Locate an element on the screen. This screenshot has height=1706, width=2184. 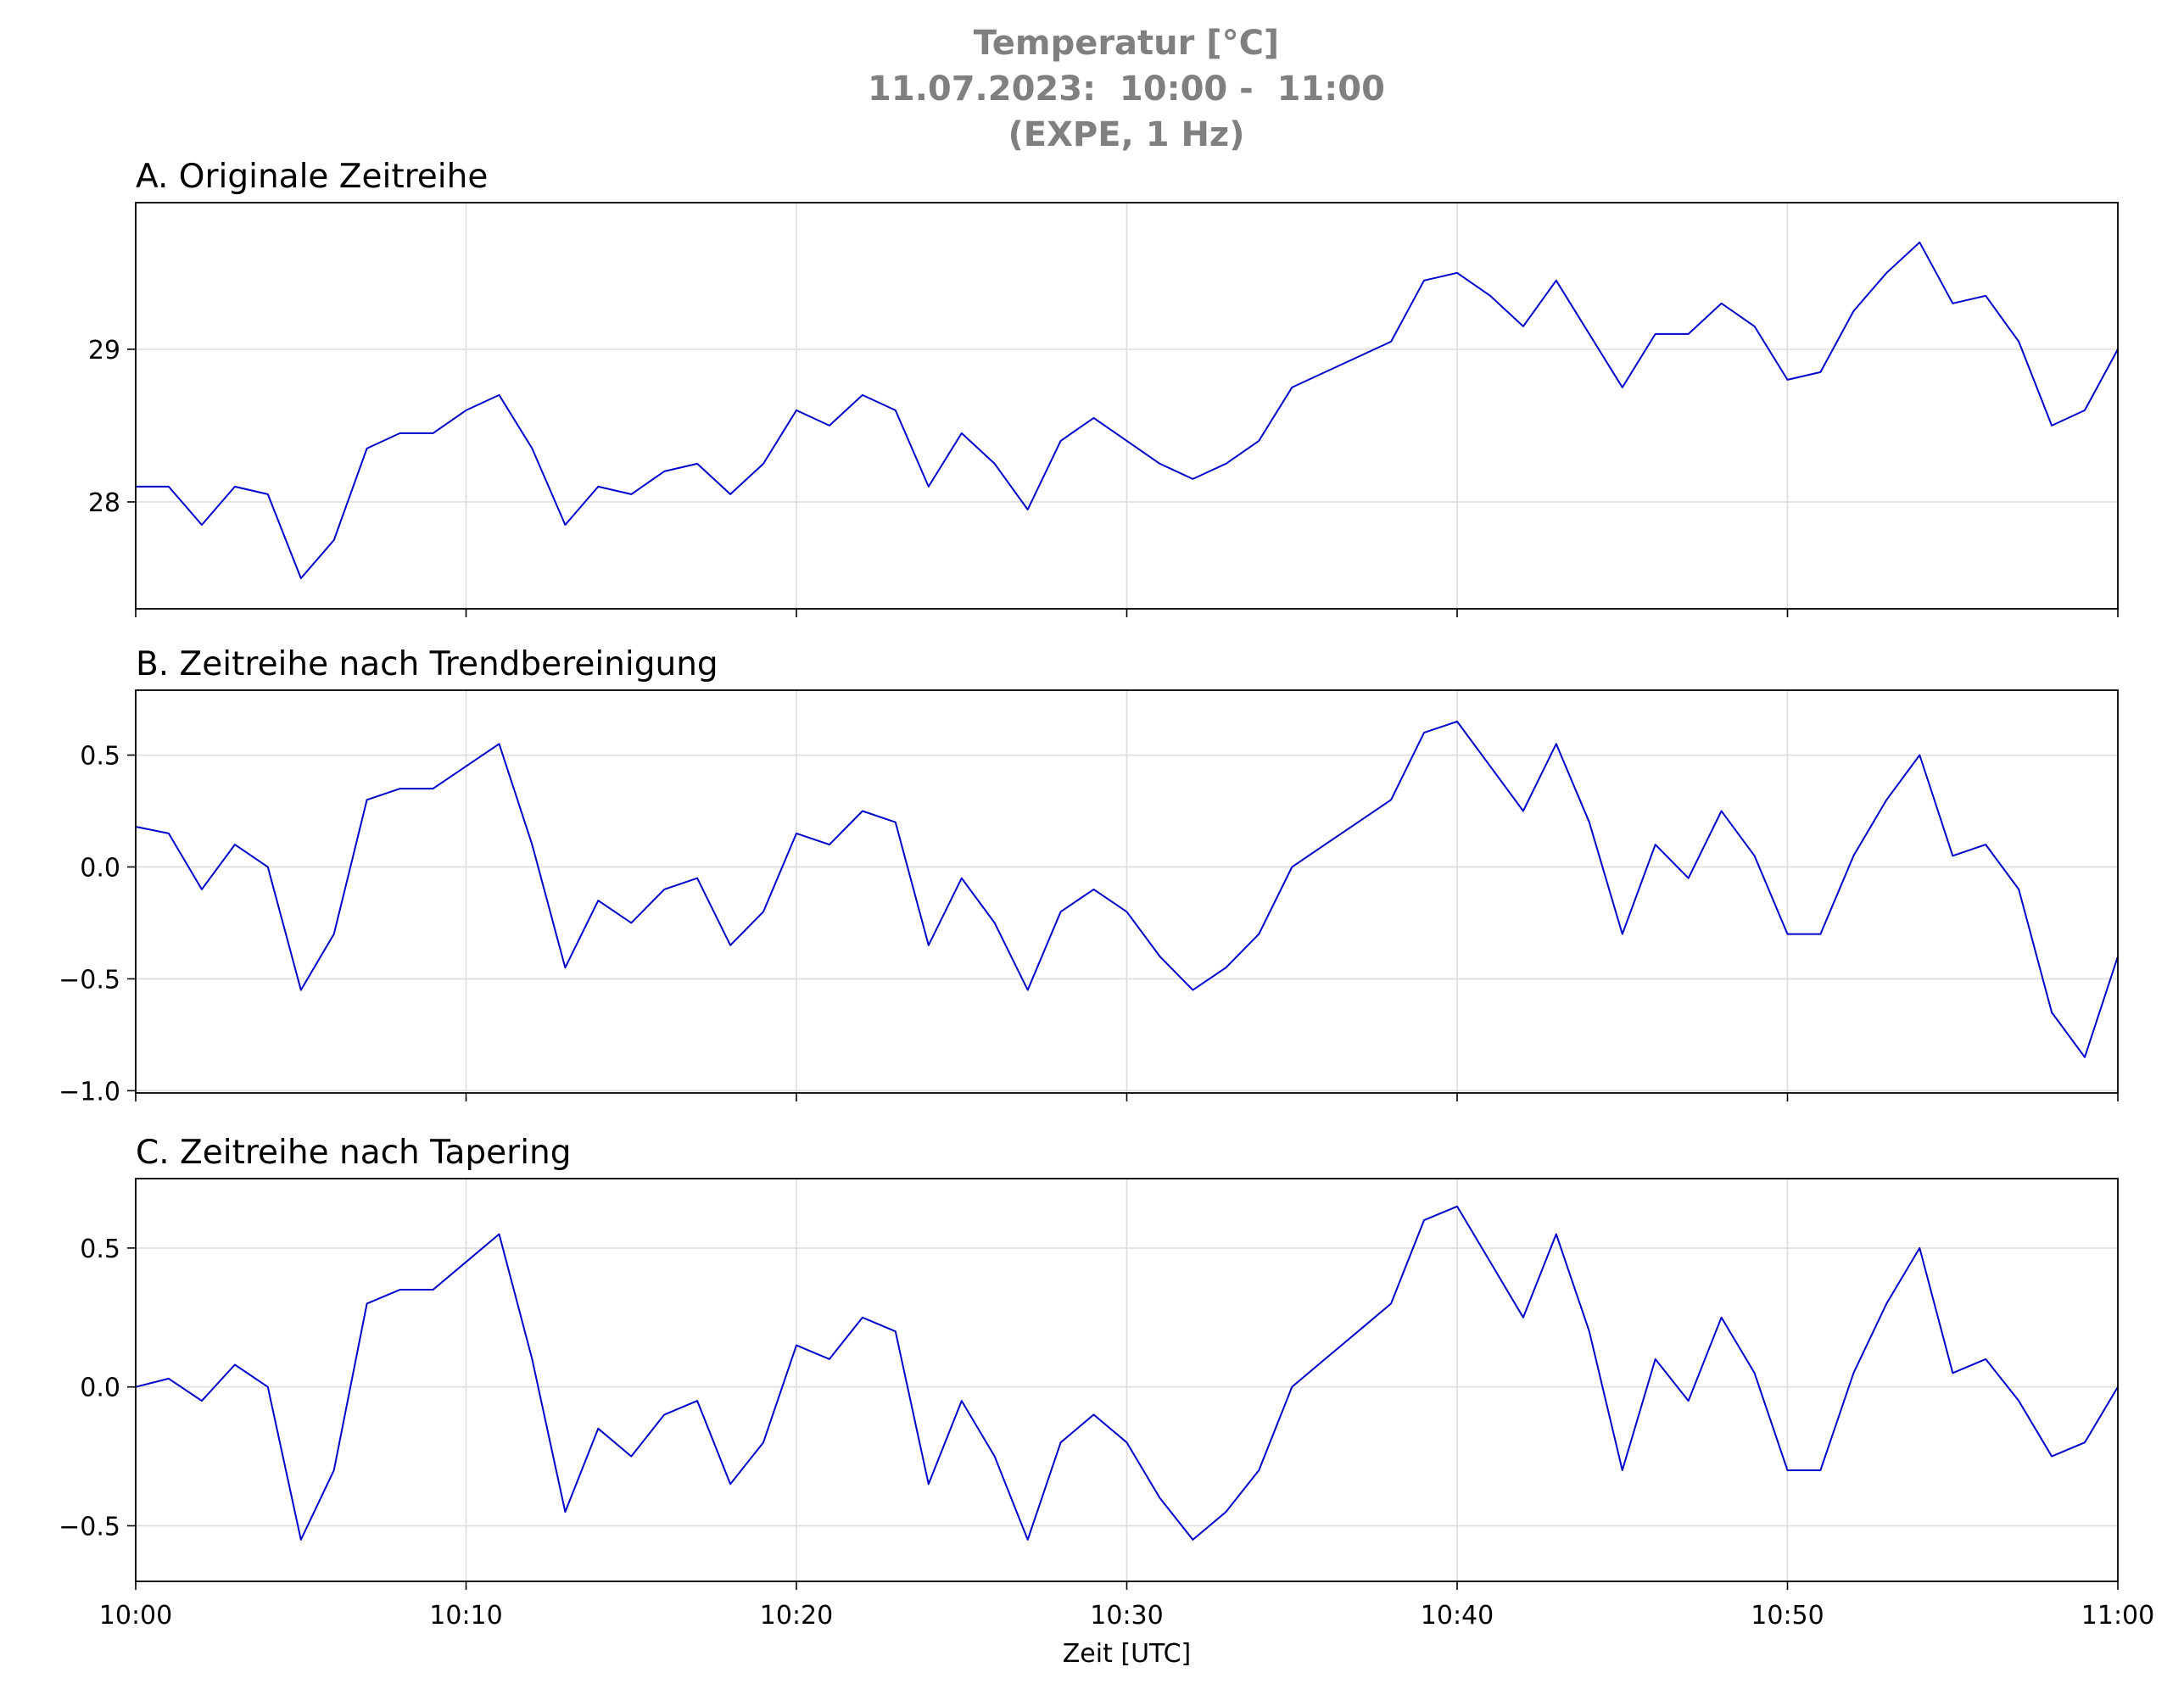
figure-title: (EXPE, 1 Hz) is located at coordinates (1126, 134).